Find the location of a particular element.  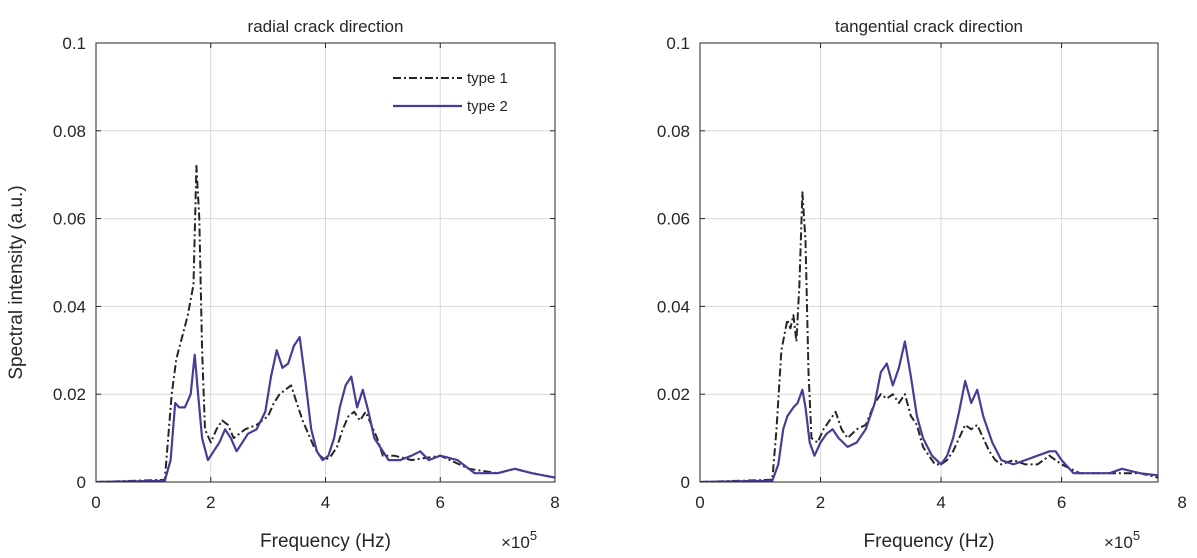

legend-label: type 2 is located at coordinates (487, 106).